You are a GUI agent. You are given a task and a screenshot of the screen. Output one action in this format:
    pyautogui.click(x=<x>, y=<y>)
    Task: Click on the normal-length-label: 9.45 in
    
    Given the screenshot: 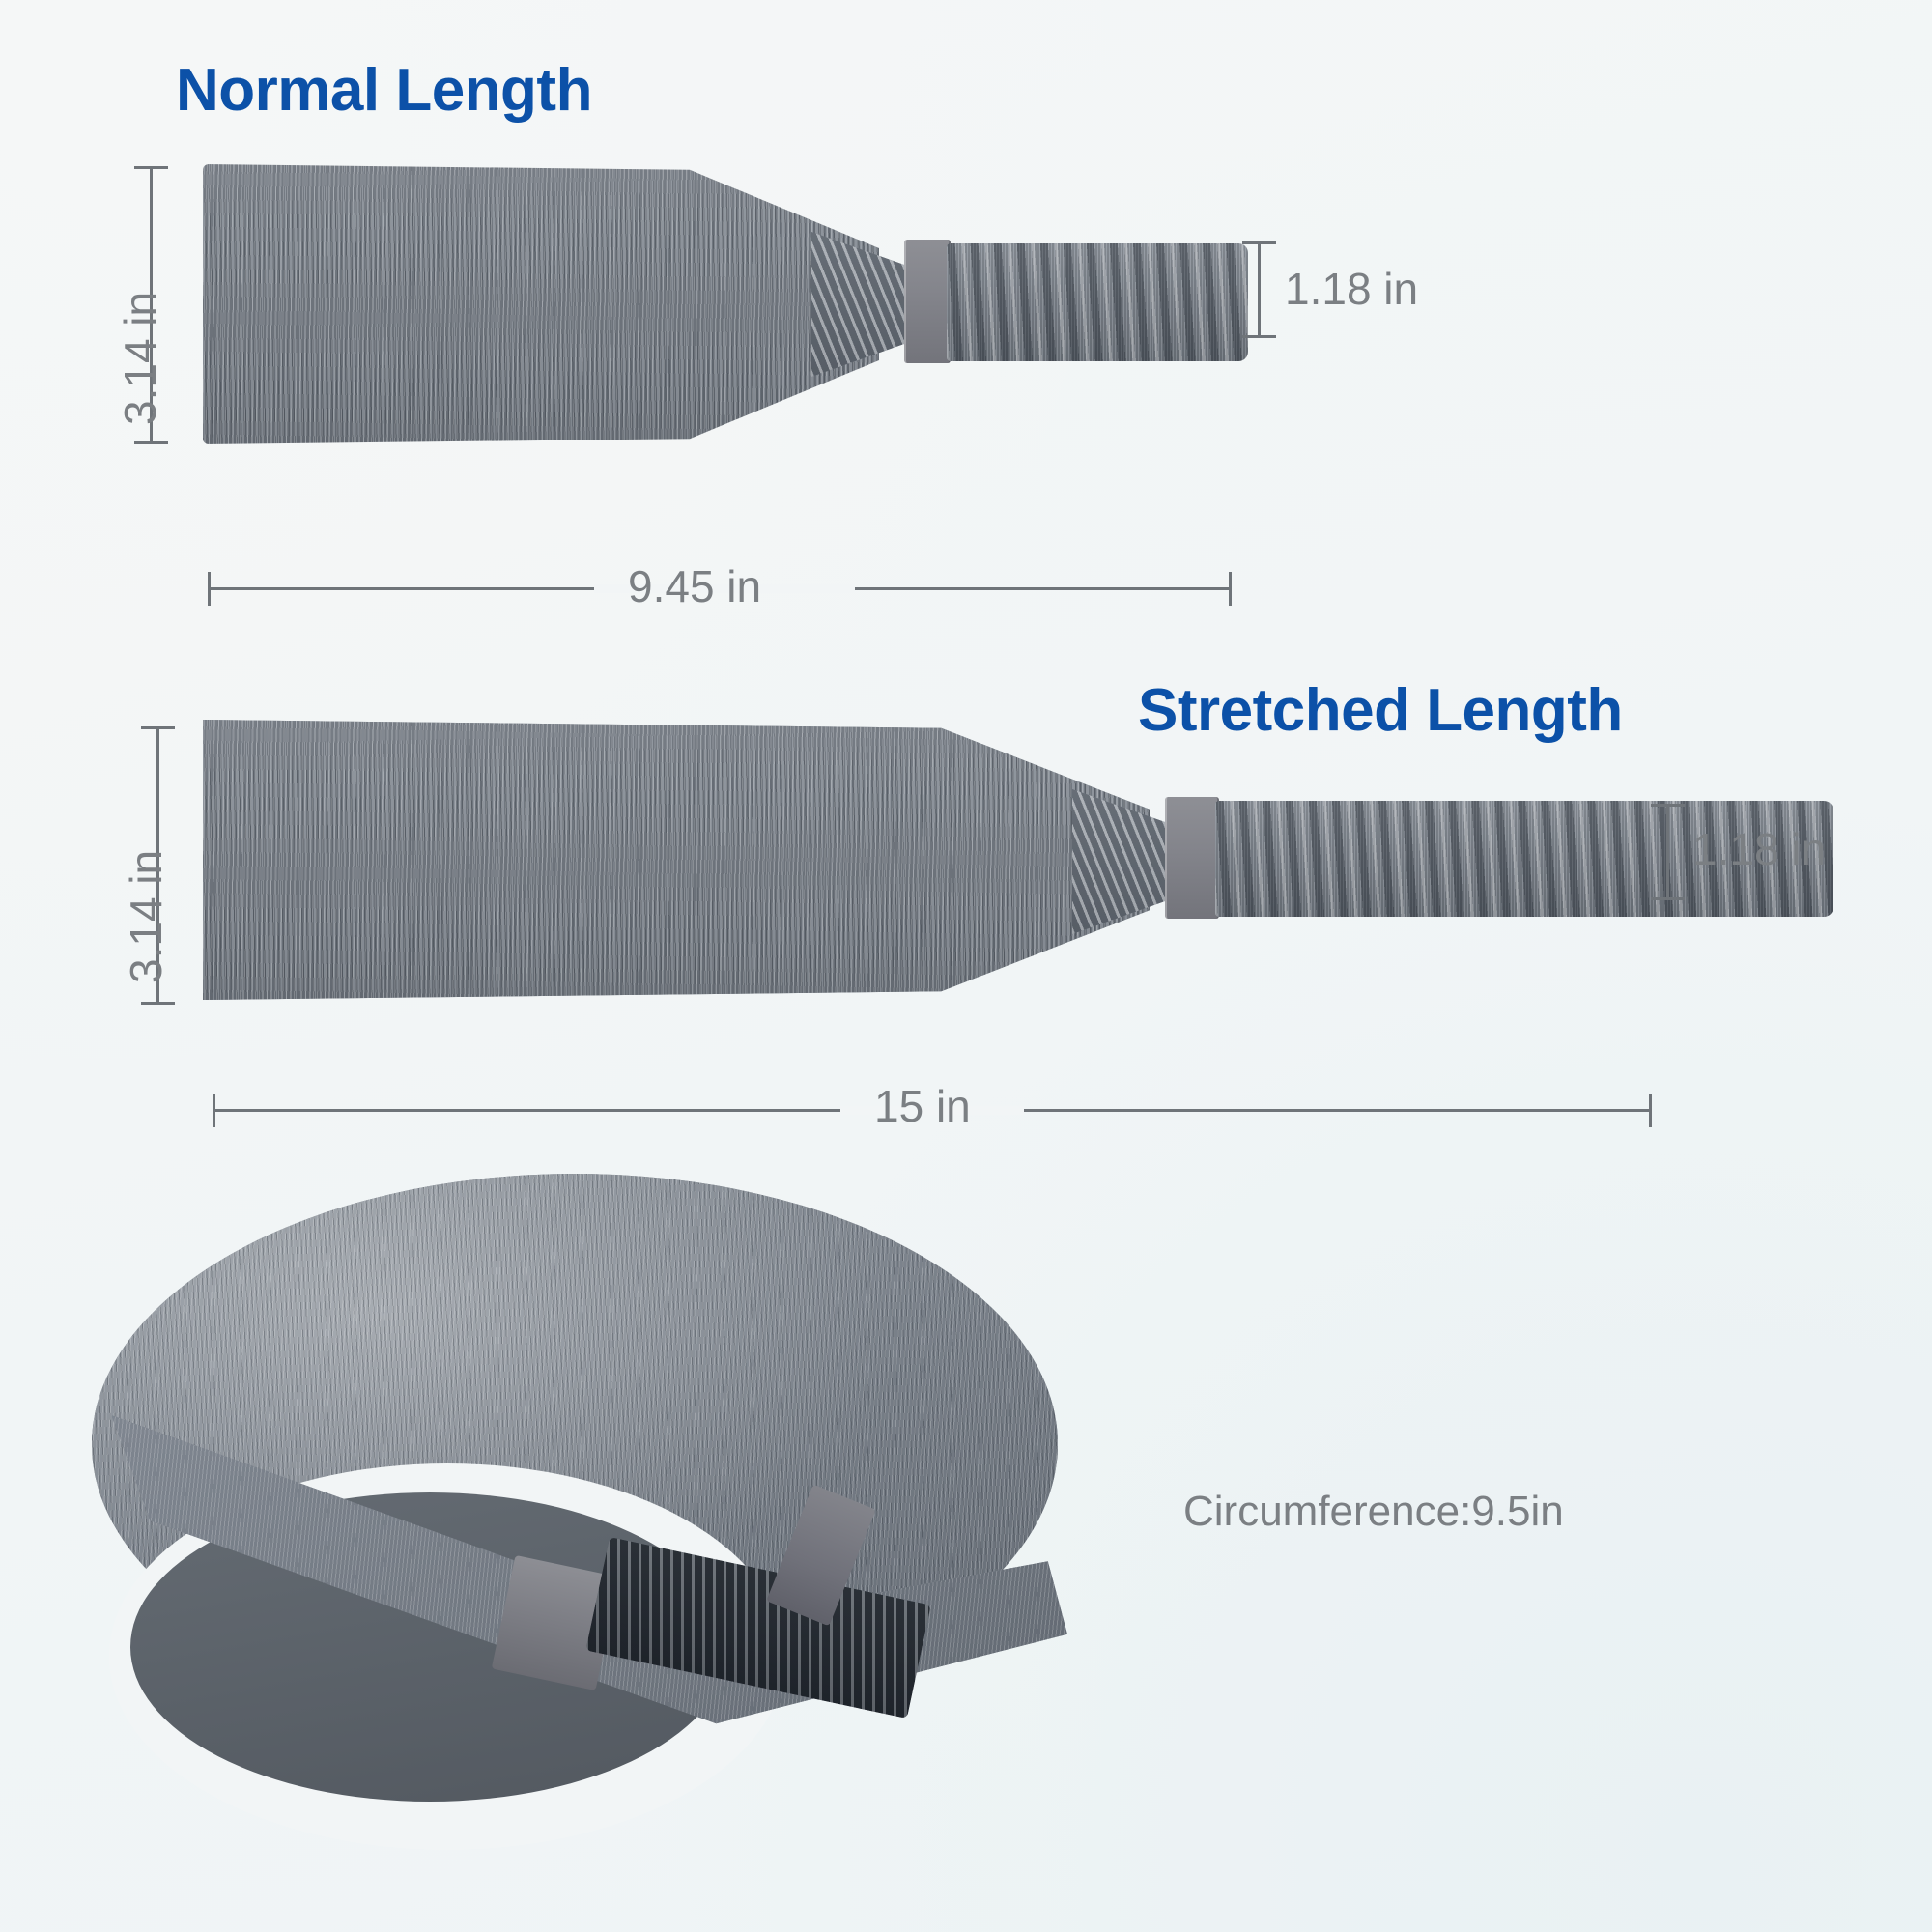 What is the action you would take?
    pyautogui.click(x=695, y=586)
    